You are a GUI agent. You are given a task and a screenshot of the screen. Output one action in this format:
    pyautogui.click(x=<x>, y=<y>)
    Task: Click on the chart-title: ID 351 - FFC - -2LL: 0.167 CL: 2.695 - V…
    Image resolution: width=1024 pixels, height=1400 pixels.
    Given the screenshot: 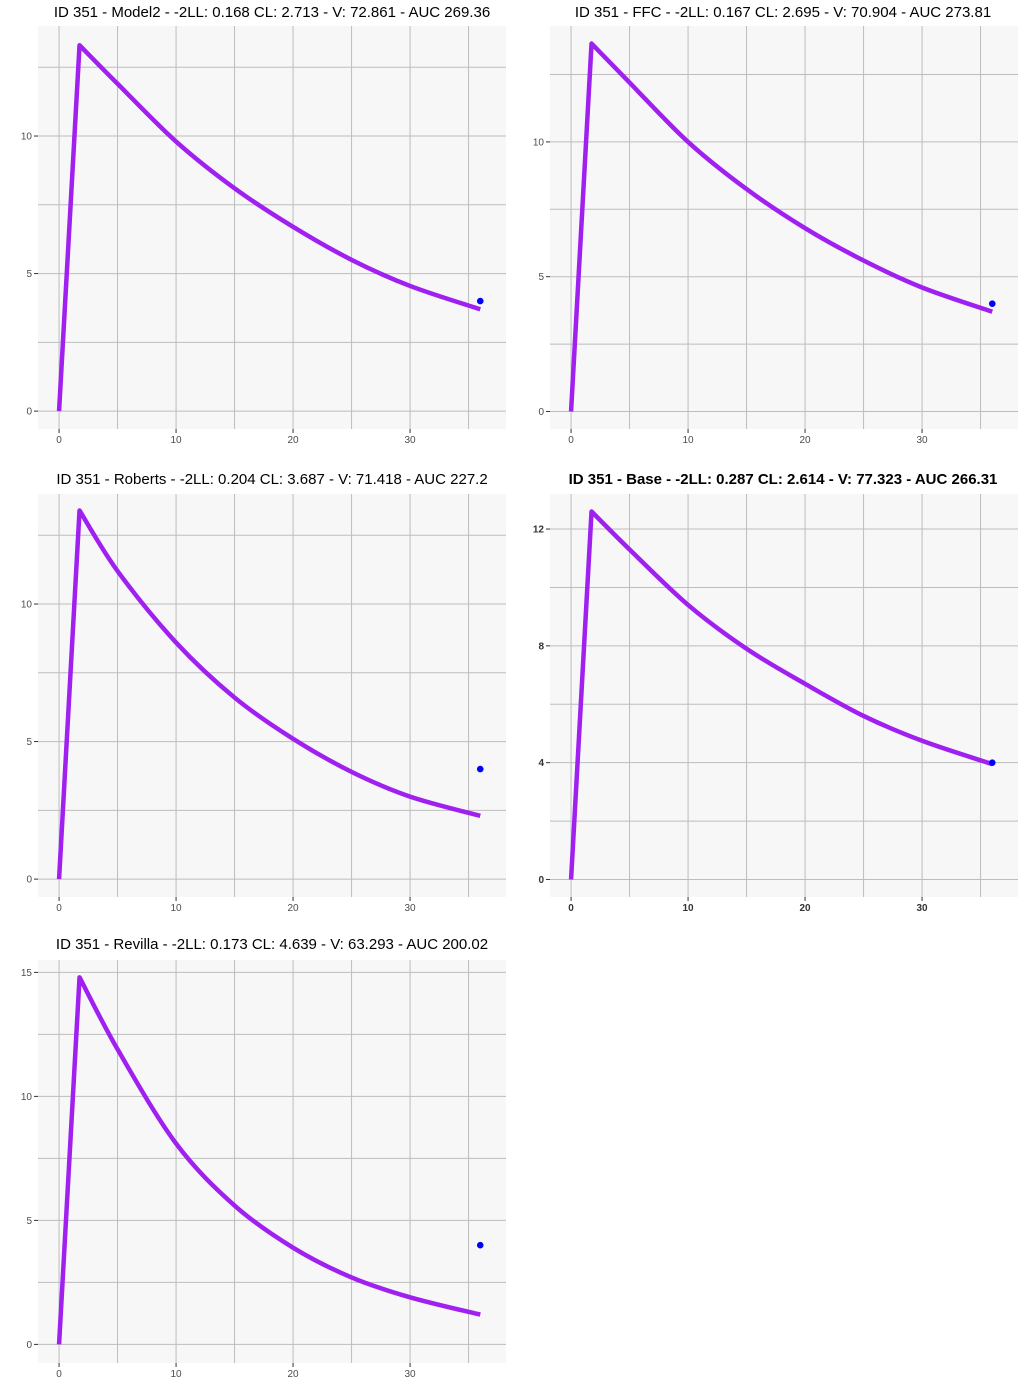 What is the action you would take?
    pyautogui.click(x=783, y=12)
    